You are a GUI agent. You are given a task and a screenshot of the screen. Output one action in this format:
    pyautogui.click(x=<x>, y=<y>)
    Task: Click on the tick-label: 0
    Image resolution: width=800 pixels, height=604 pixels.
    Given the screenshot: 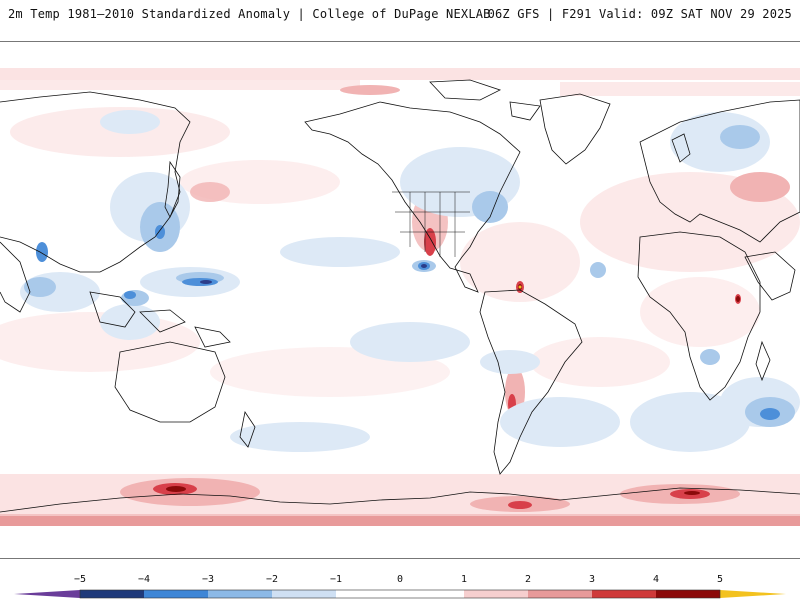 What is the action you would take?
    pyautogui.click(x=400, y=579)
    